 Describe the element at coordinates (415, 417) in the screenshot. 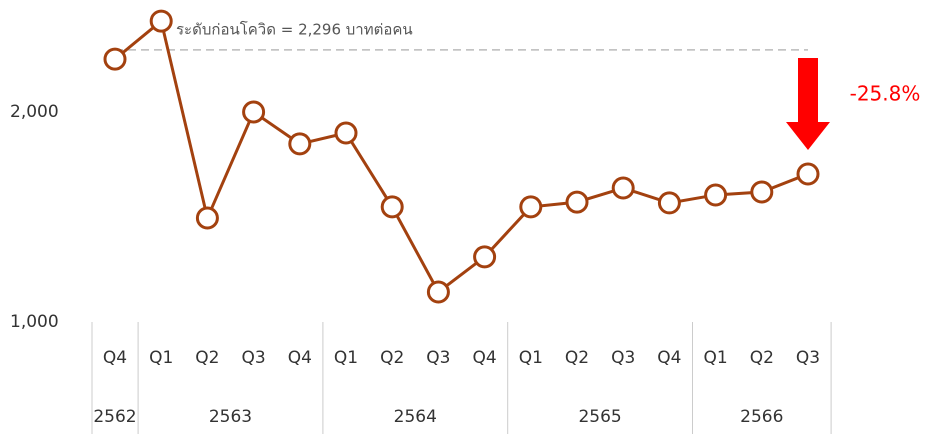

I see `x-group-label: 2564` at that location.